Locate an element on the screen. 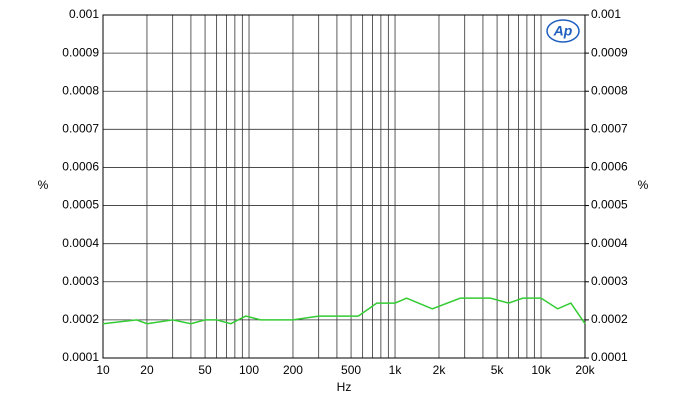 The height and width of the screenshot is (400, 700). x-tick-label: 20 is located at coordinates (147, 370).